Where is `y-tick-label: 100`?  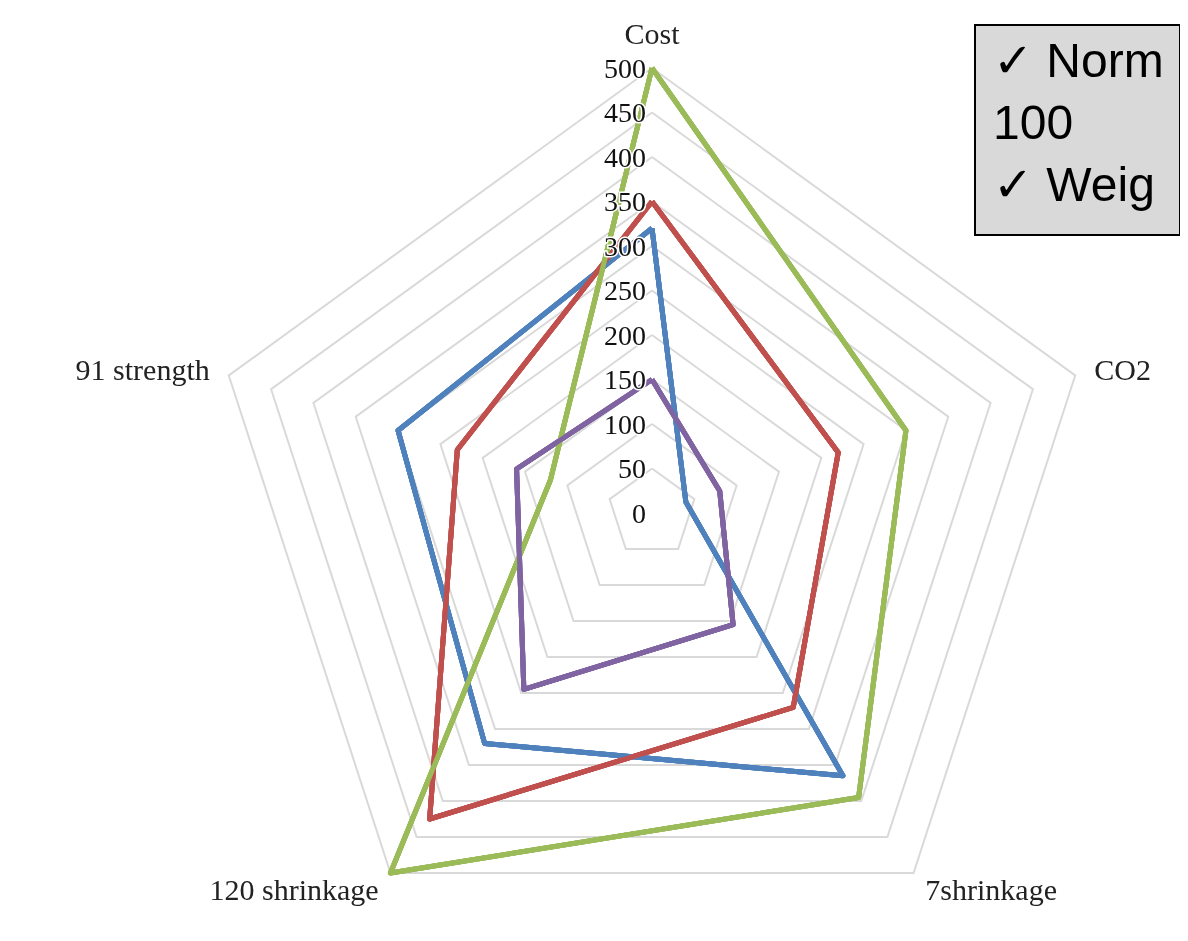 y-tick-label: 100 is located at coordinates (625, 424).